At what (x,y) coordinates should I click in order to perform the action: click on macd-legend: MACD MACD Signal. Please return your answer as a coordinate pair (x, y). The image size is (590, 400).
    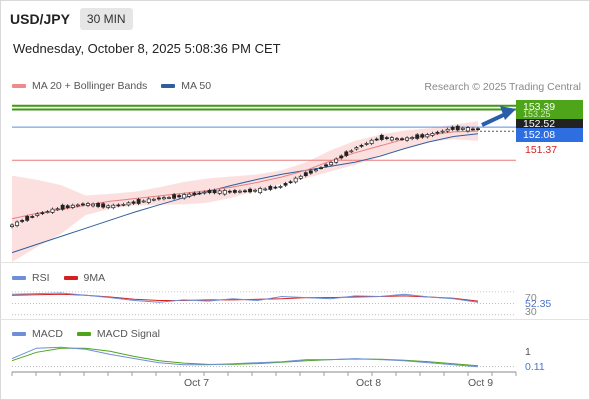
    Looking at the image, I should click on (86, 334).